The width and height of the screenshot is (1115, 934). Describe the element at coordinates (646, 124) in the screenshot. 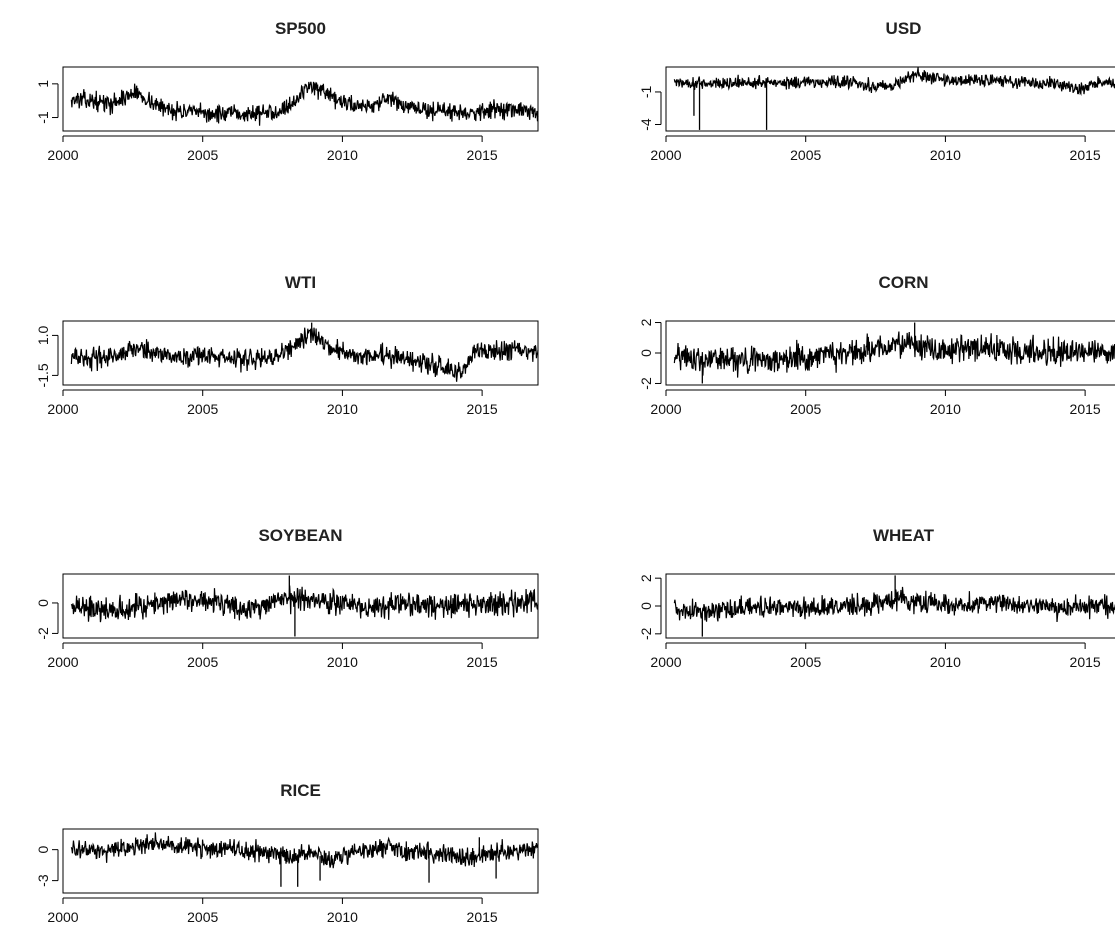

I see `y-tick-label: -4` at that location.